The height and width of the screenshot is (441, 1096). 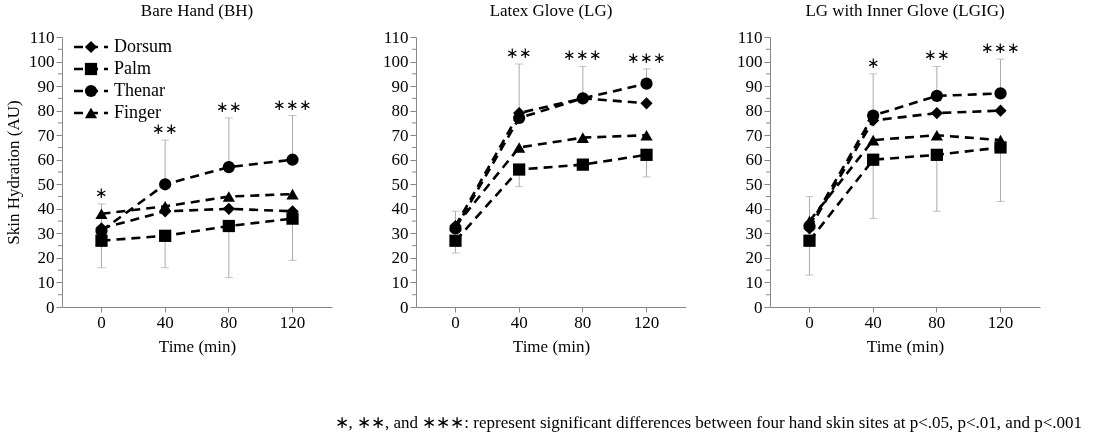 I want to click on chart-title: Bare Hand (BH), so click(x=197, y=10).